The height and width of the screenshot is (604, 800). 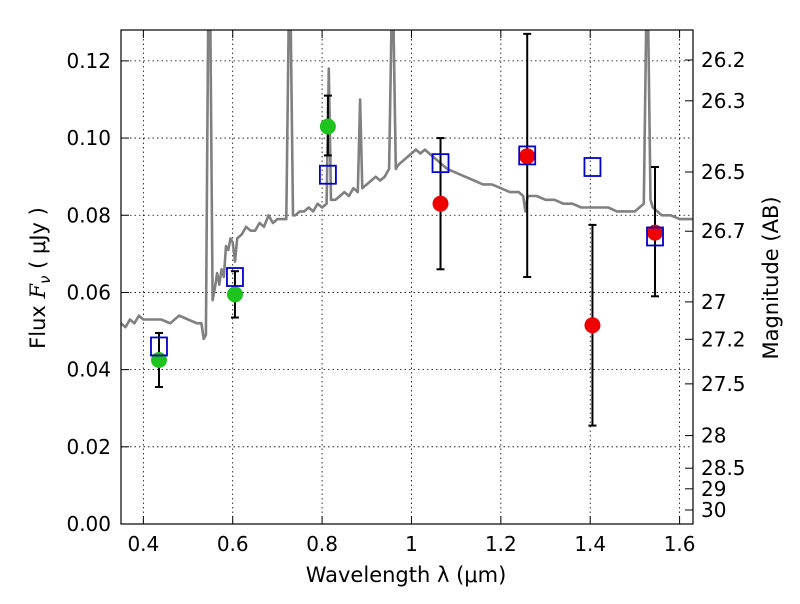 I want to click on y-axis-label-subscript: ν, so click(x=45, y=280).